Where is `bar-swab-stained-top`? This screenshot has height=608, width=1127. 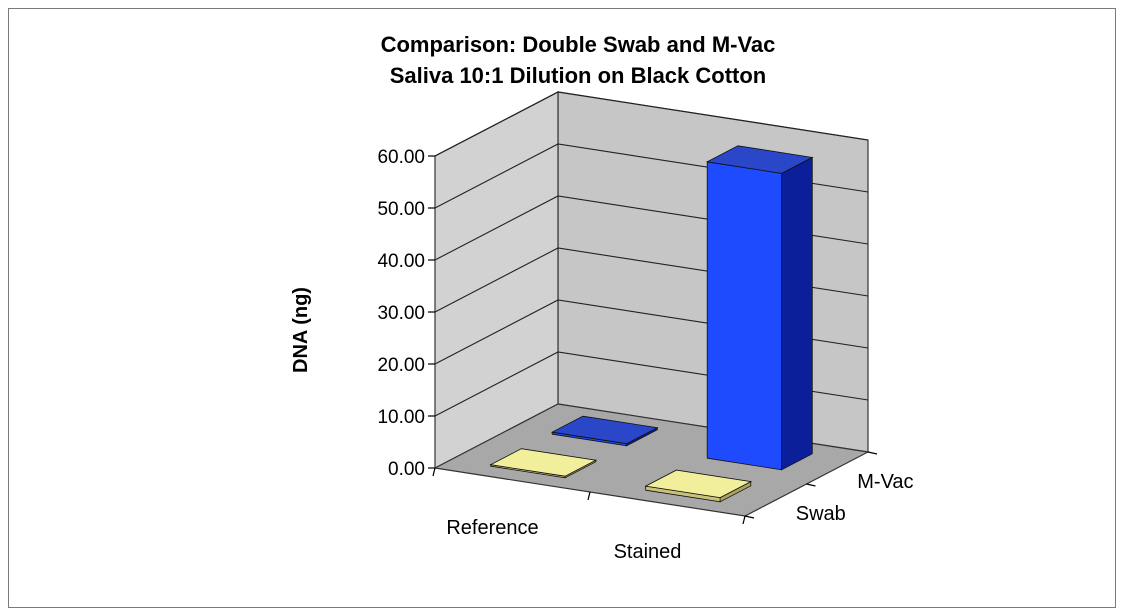
bar-swab-stained-top is located at coordinates (698, 484).